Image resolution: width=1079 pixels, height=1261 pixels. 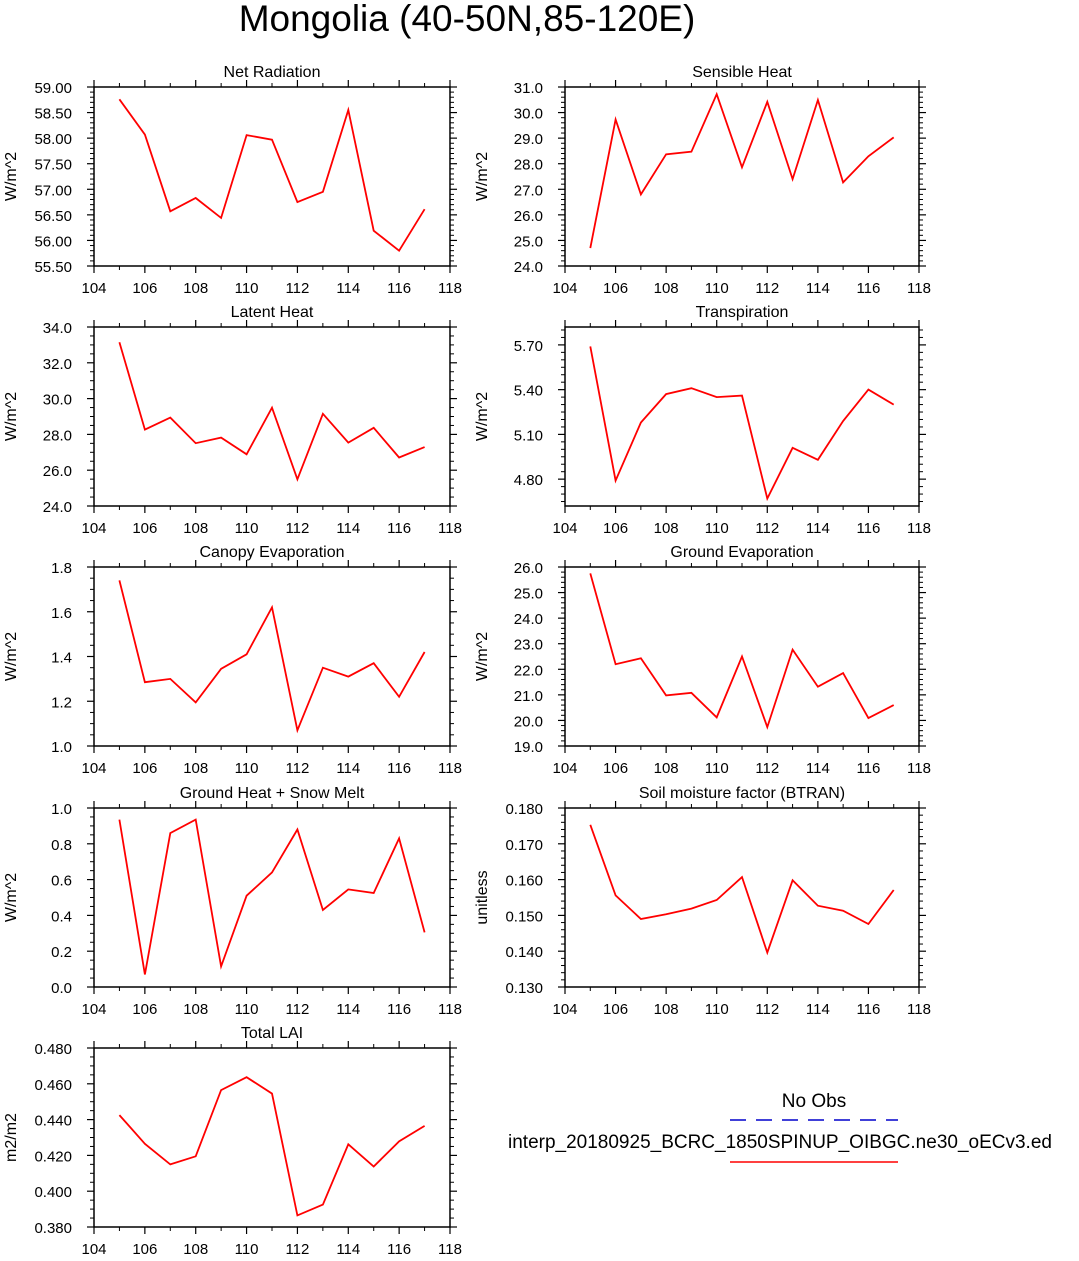 I want to click on y-tick-label: 0.480, so click(x=53, y=1049).